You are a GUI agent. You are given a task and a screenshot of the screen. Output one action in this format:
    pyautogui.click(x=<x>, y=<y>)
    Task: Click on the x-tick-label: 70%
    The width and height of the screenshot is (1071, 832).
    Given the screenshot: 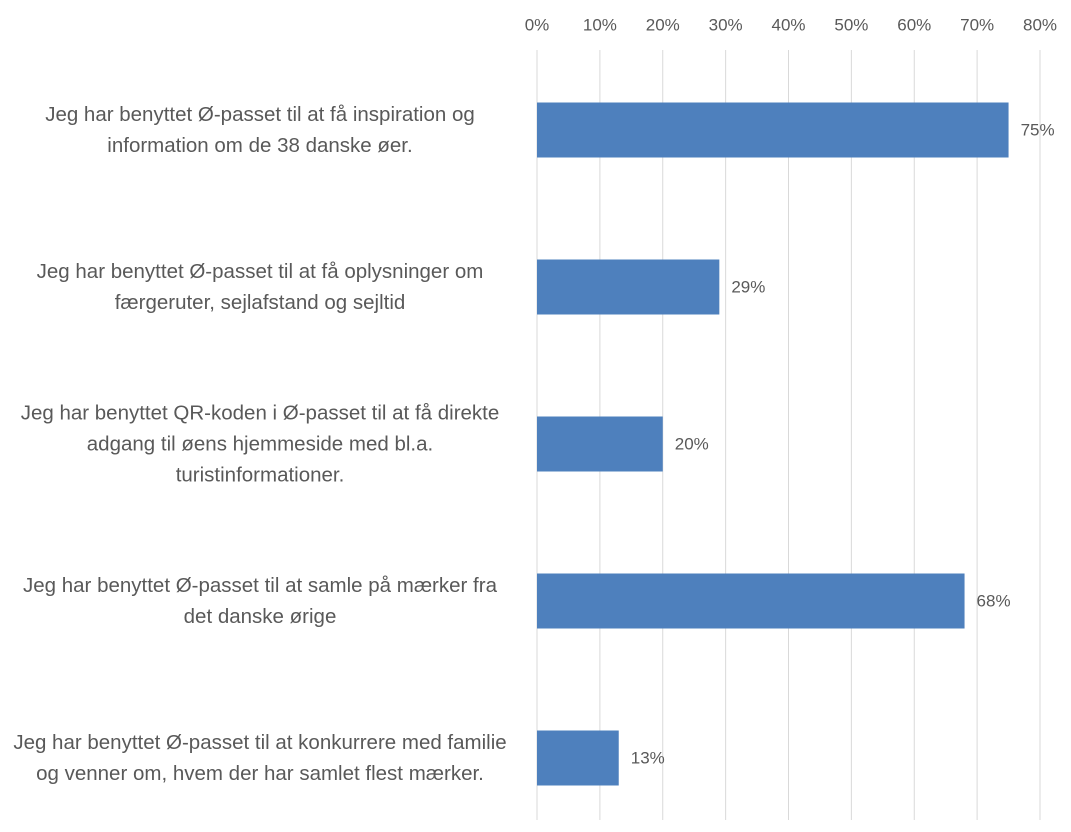 What is the action you would take?
    pyautogui.click(x=977, y=24)
    